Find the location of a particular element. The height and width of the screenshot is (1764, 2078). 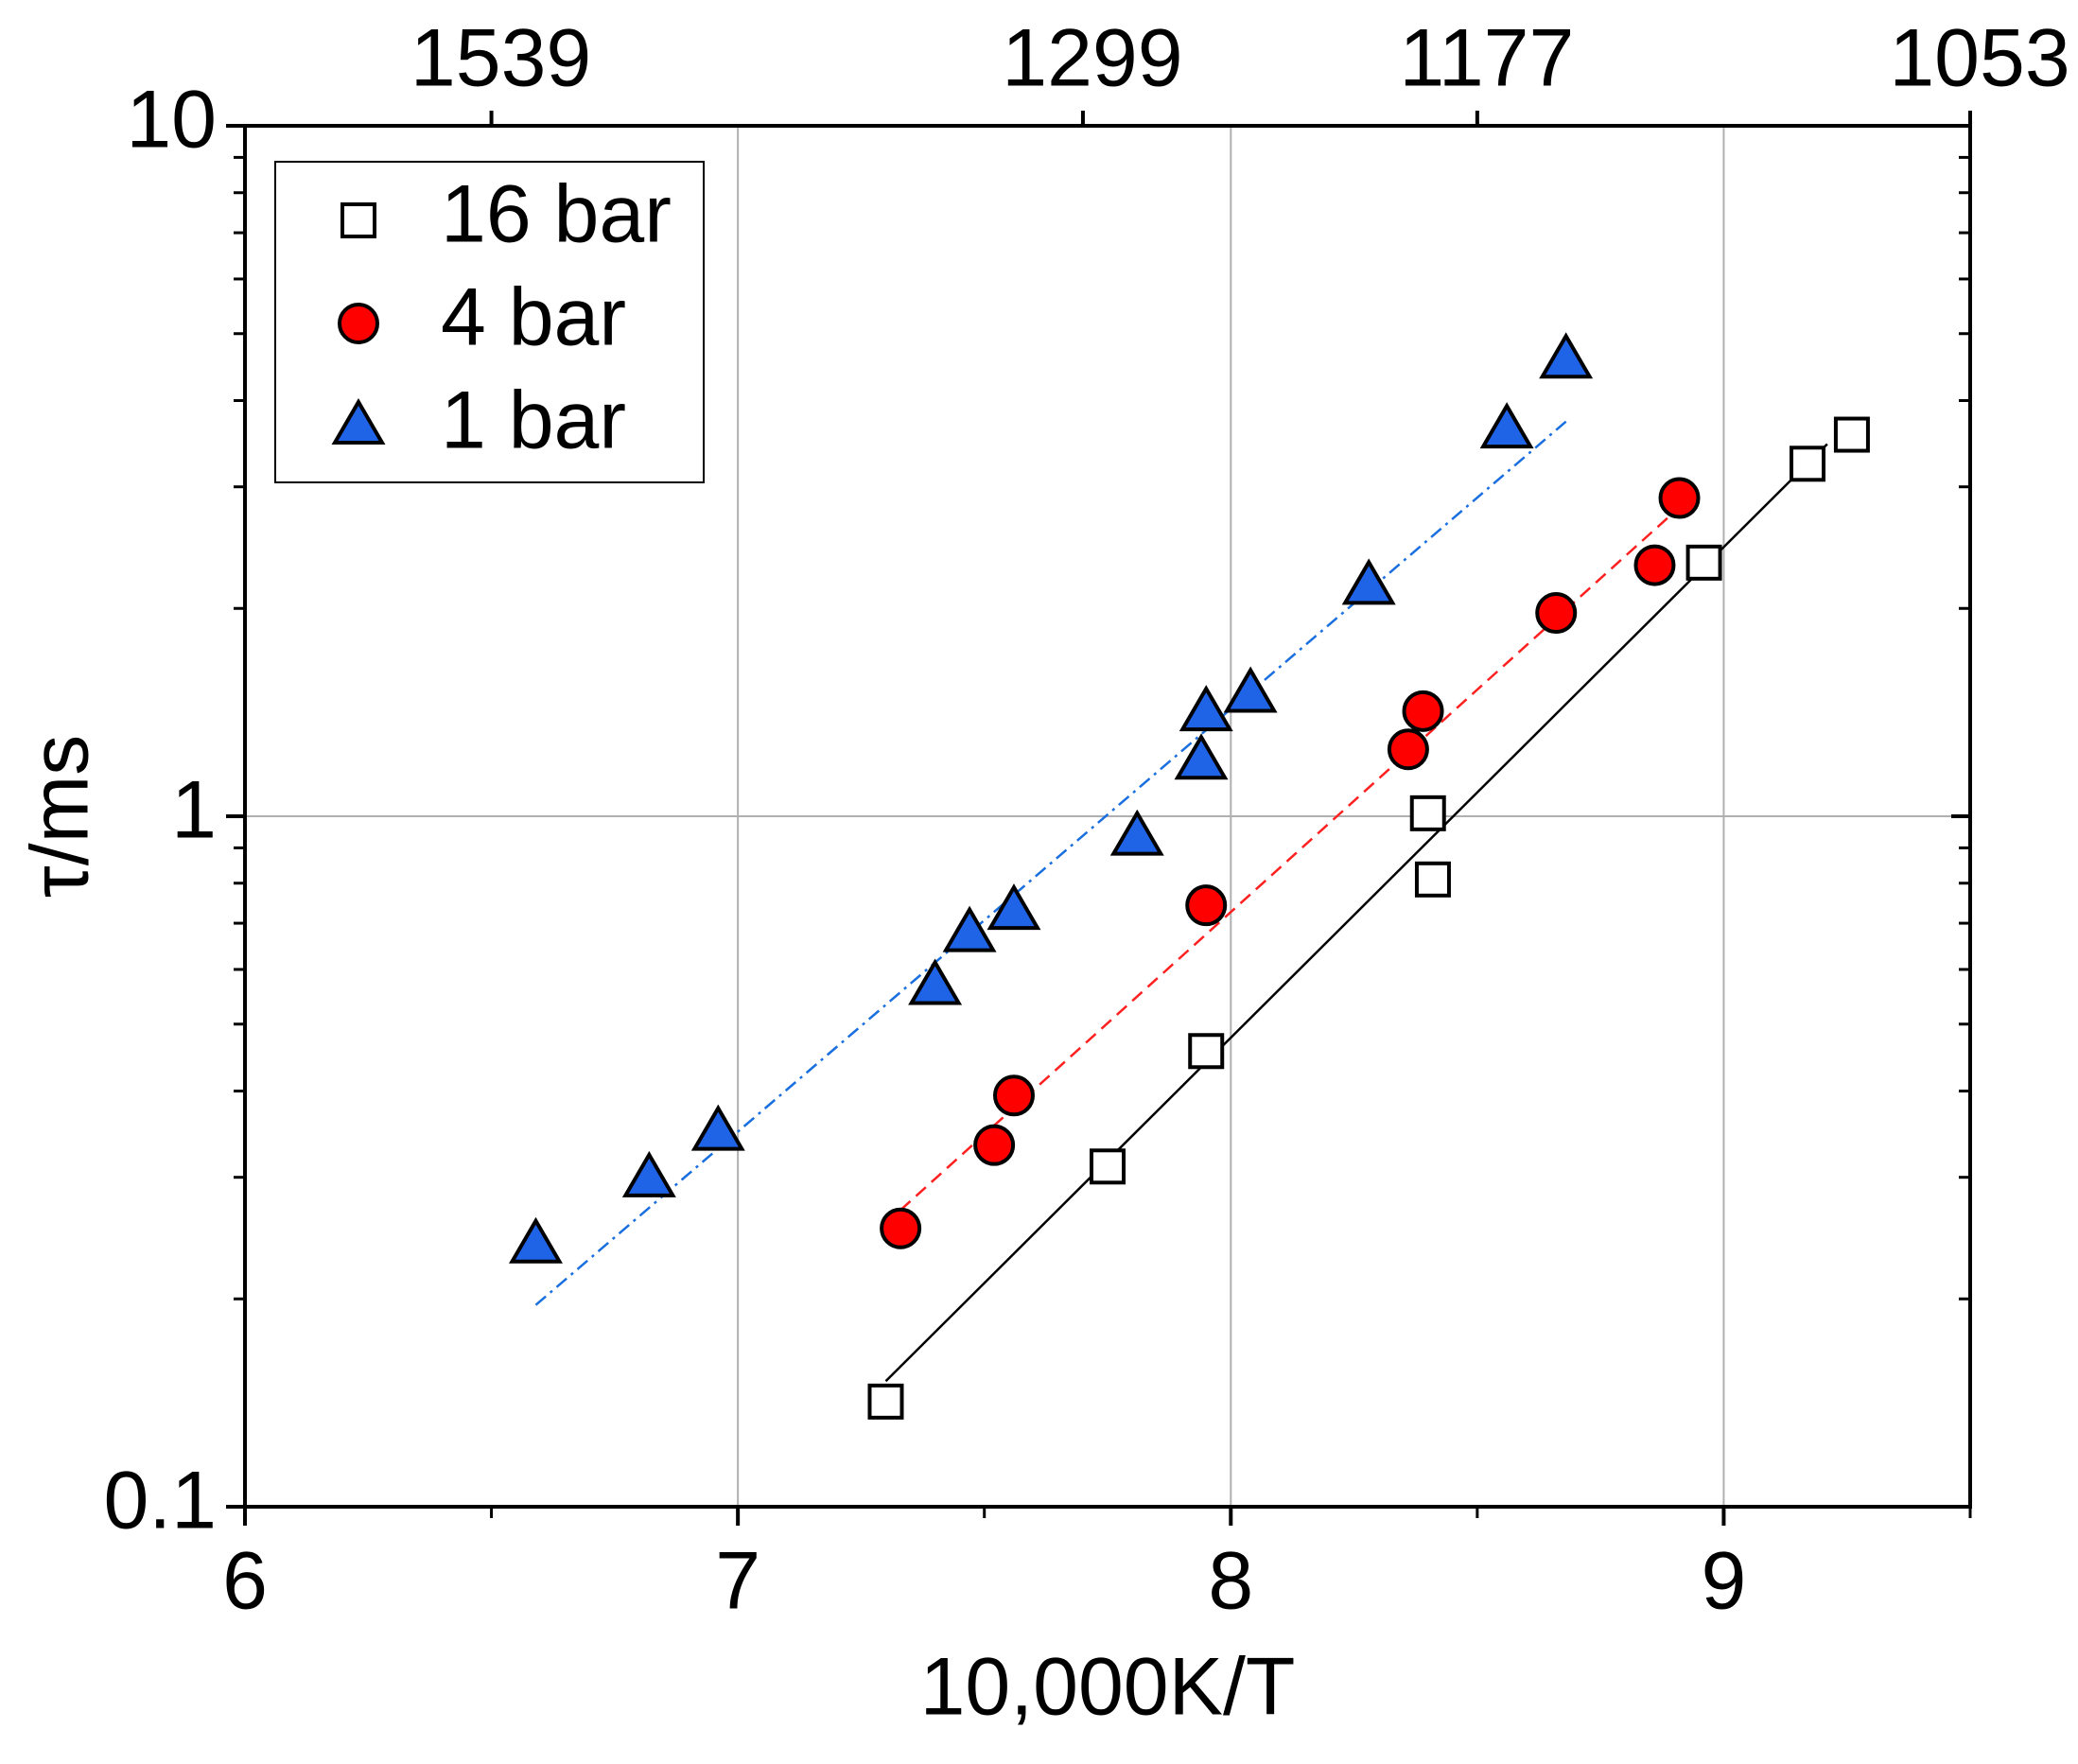

y-axis-title: τ/ms is located at coordinates (60, 817).